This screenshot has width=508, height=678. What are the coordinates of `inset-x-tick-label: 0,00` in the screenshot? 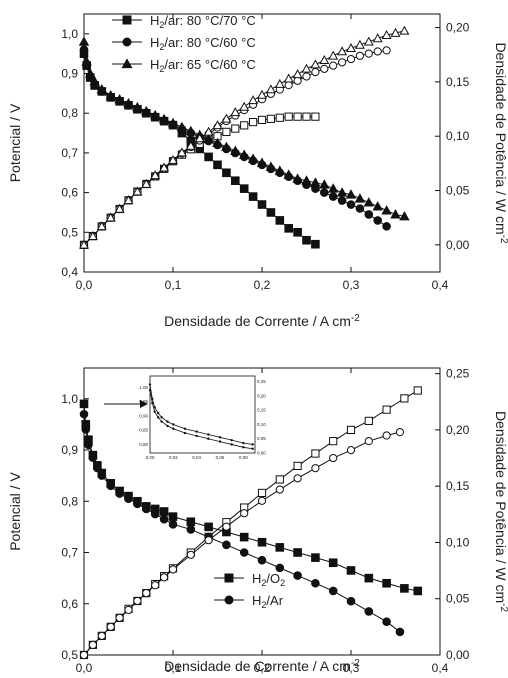 It's located at (150, 457).